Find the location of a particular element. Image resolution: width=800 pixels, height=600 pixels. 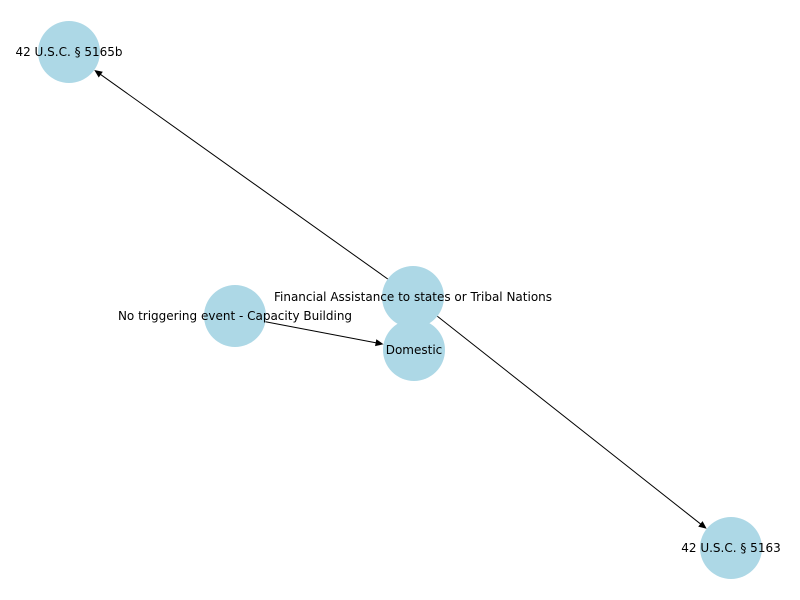

node-domestic is located at coordinates (414, 350).